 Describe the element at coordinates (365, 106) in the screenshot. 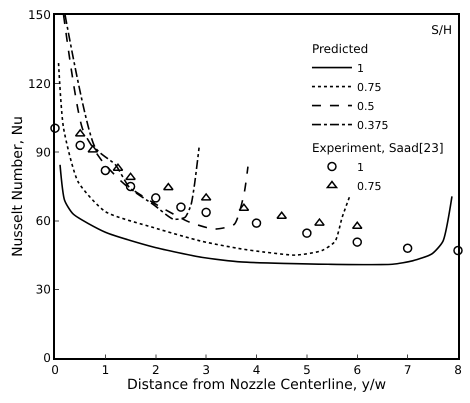

I see `legend-label: 0.5` at that location.